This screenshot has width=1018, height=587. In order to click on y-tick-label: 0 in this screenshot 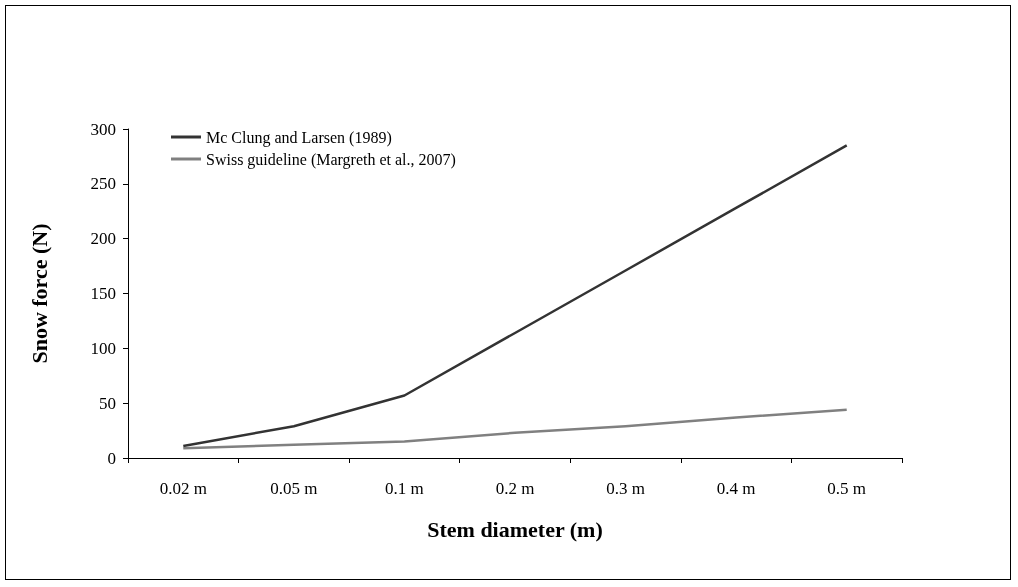, I will do `click(111, 458)`.